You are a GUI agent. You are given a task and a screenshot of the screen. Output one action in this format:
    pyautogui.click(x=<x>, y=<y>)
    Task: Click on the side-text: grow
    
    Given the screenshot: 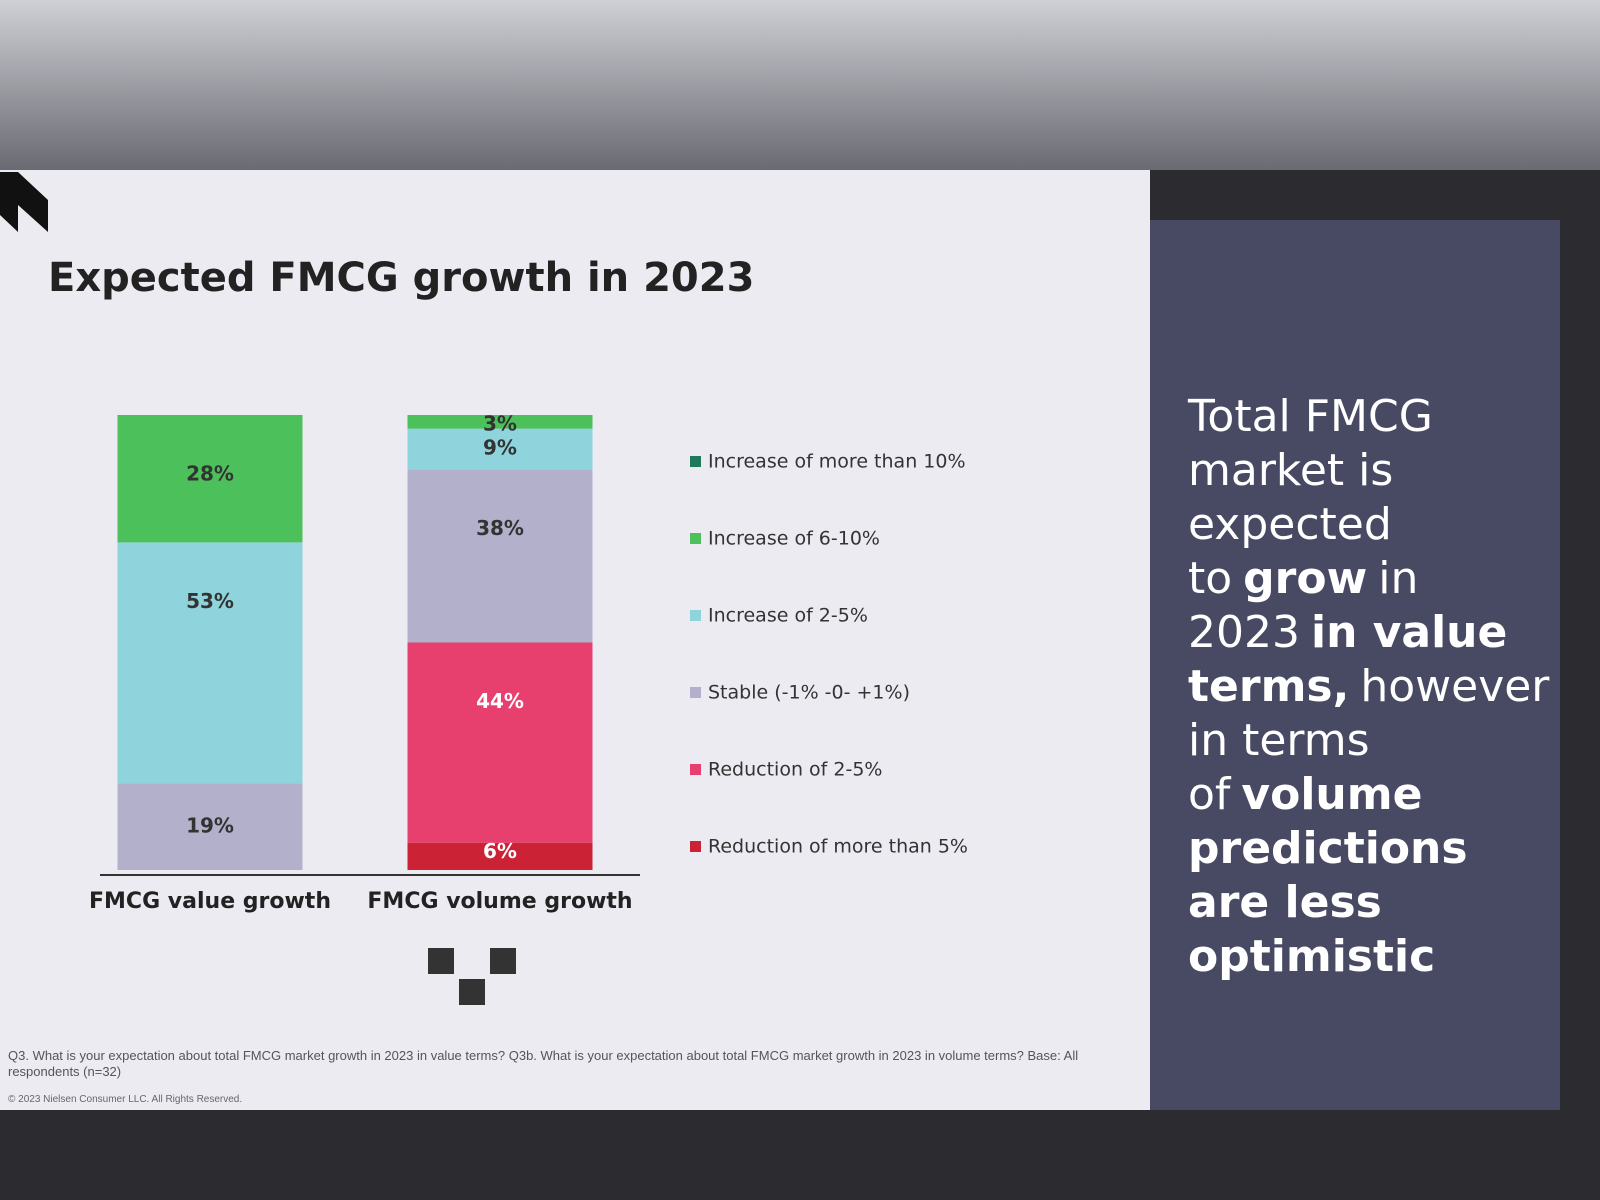 What is the action you would take?
    pyautogui.click(x=1305, y=578)
    